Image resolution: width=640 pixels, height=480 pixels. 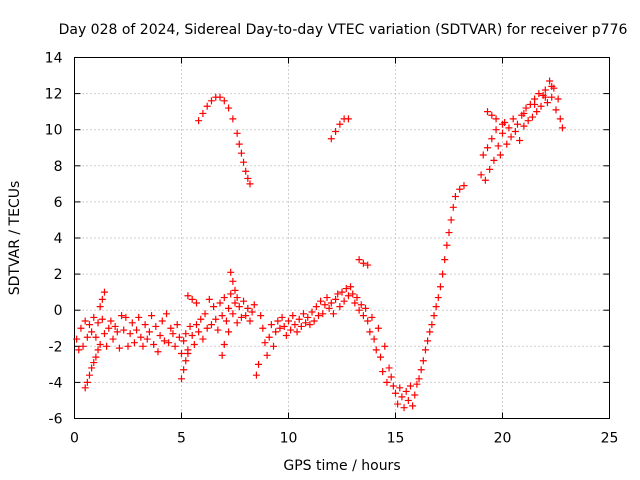 I want to click on series-early-bump, so click(x=148, y=299).